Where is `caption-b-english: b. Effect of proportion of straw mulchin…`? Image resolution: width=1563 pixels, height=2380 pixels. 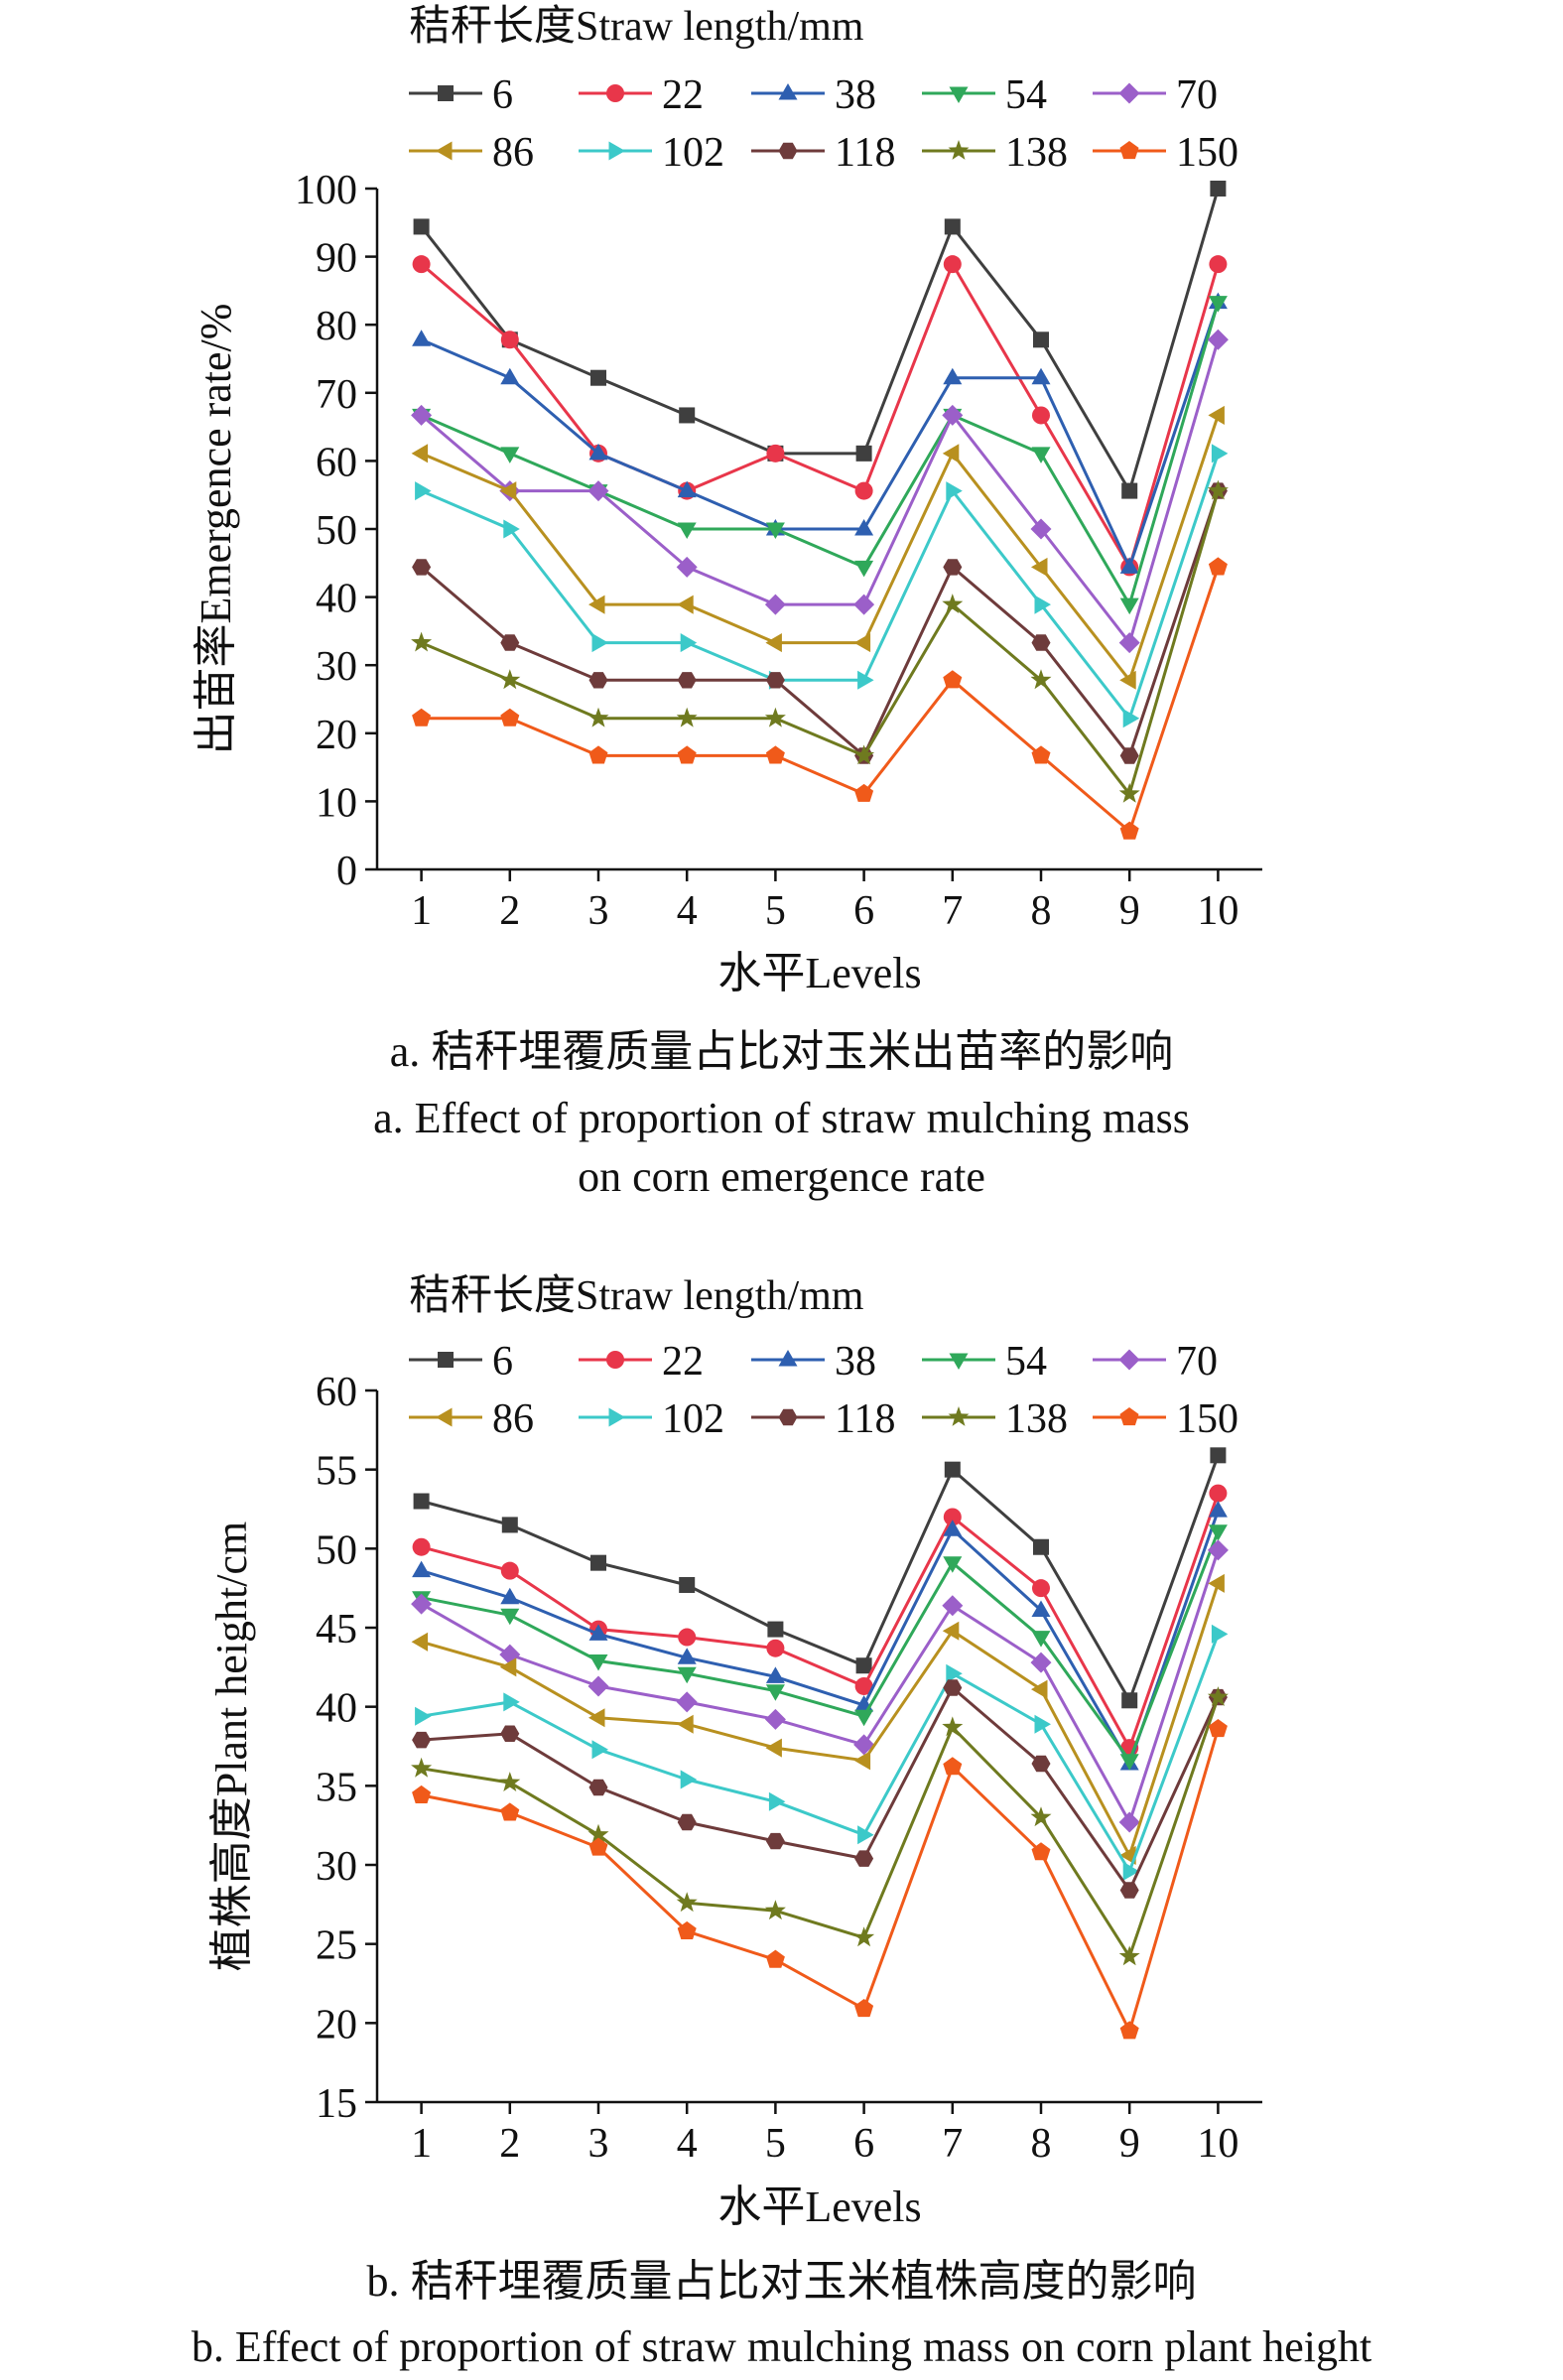 caption-b-english: b. Effect of proportion of straw mulchin… is located at coordinates (781, 2346).